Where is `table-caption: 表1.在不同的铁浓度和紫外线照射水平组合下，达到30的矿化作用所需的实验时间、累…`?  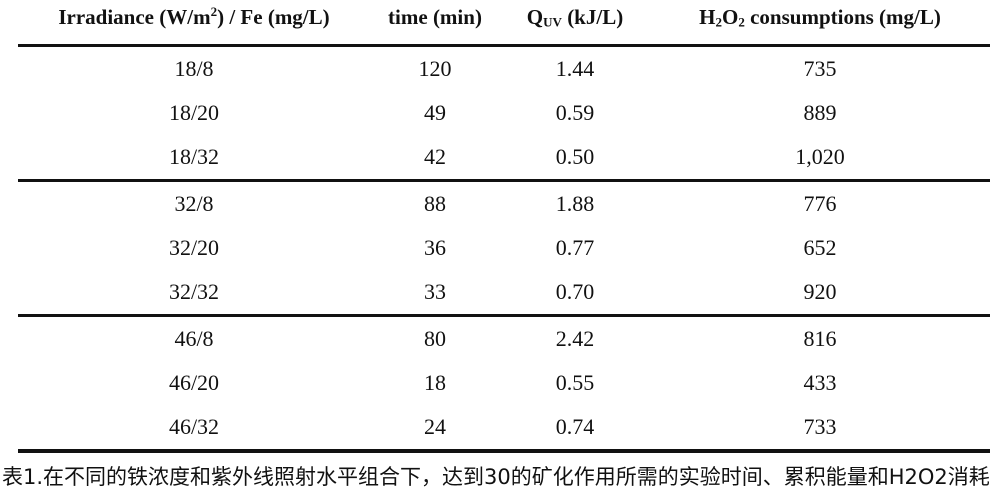
table-caption: 表1.在不同的铁浓度和紫外线照射水平组合下，达到30的矿化作用所需的实验时间、累… is located at coordinates (496, 477).